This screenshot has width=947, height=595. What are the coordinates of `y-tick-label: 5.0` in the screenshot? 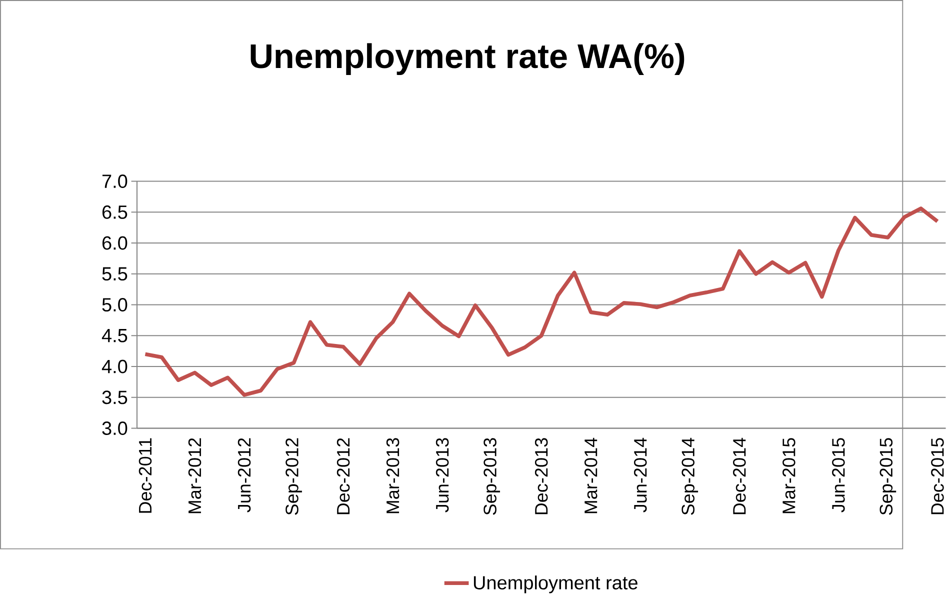 It's located at (115, 305).